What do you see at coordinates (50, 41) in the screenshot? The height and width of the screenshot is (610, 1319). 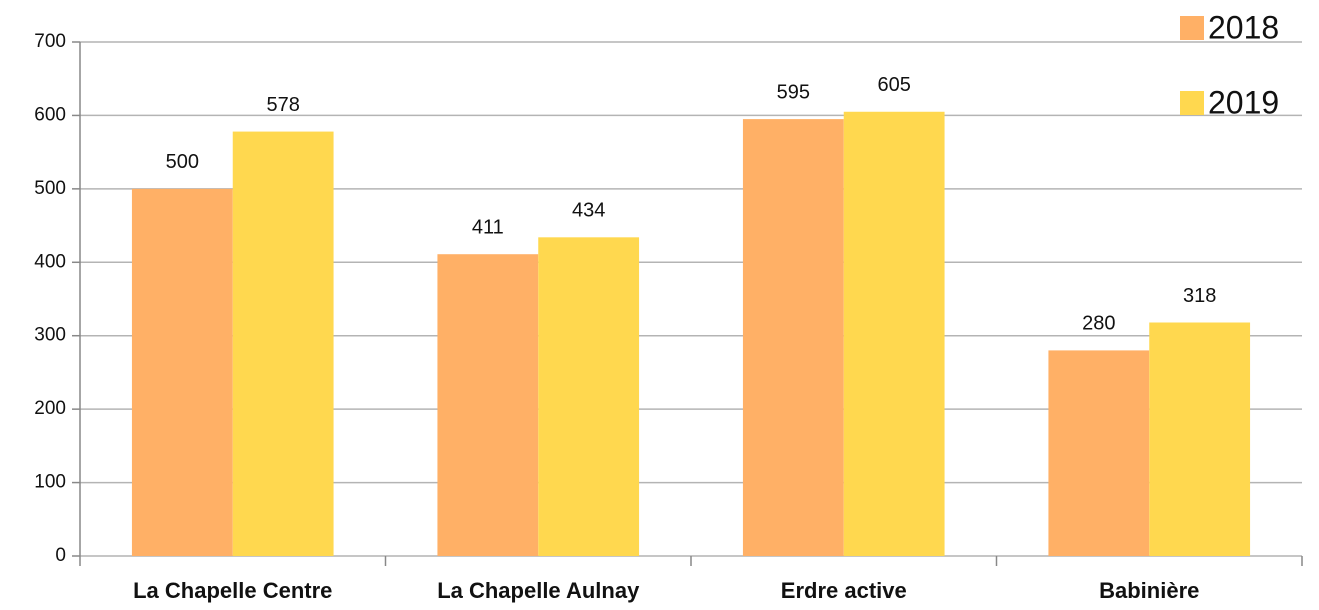 I see `y-tick-label: 700` at bounding box center [50, 41].